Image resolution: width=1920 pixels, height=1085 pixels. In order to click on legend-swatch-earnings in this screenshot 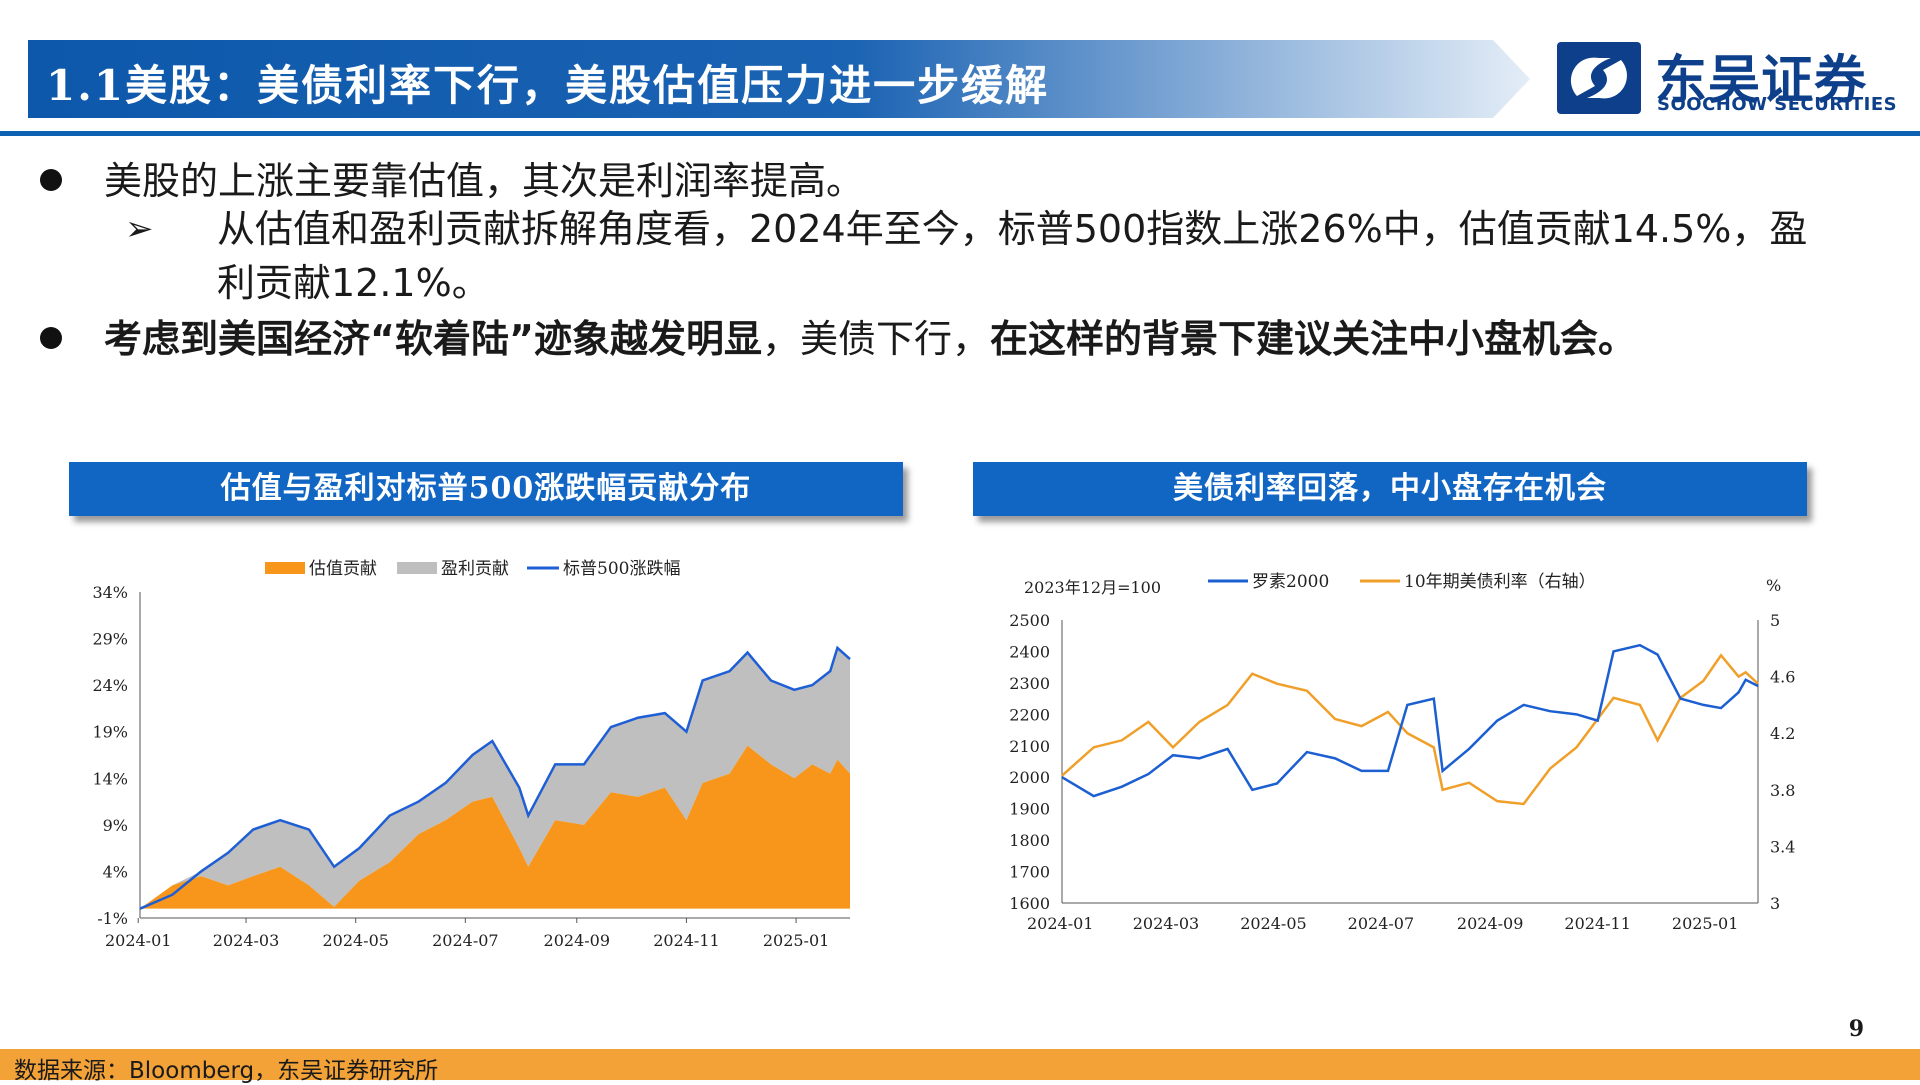, I will do `click(417, 568)`.